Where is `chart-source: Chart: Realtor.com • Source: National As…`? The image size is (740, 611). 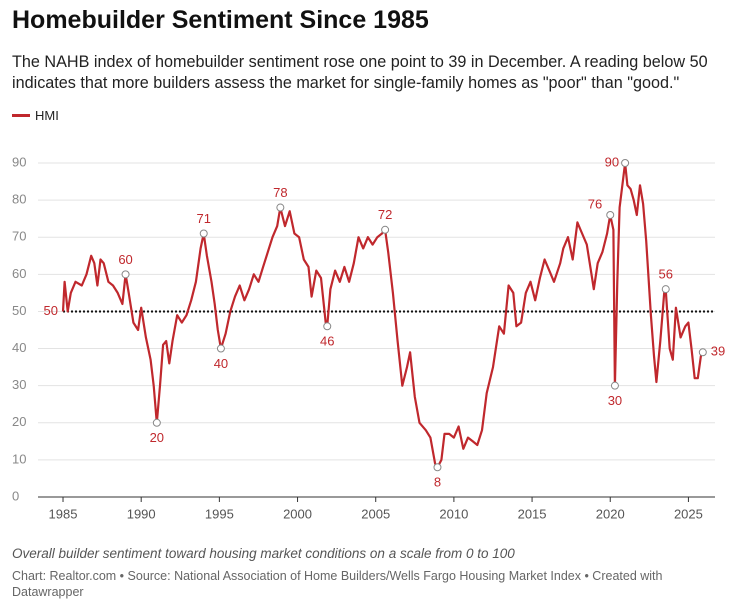
chart-source: Chart: Realtor.com • Source: National As… is located at coordinates (337, 584).